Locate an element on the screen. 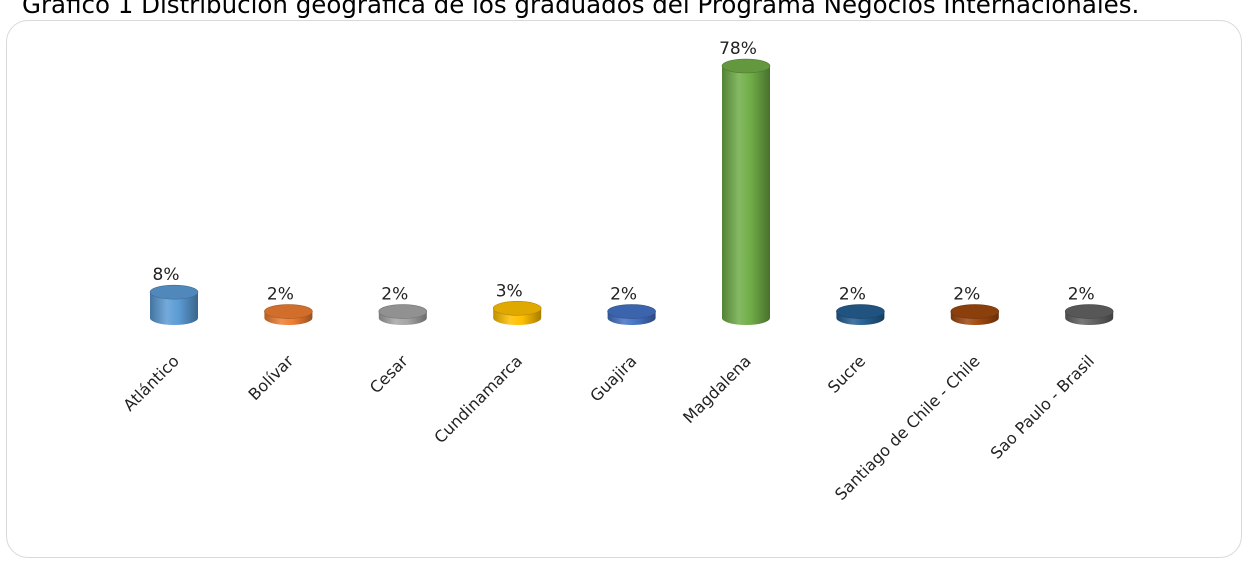 The width and height of the screenshot is (1249, 564). data-label-cesar: 2% is located at coordinates (394, 295).